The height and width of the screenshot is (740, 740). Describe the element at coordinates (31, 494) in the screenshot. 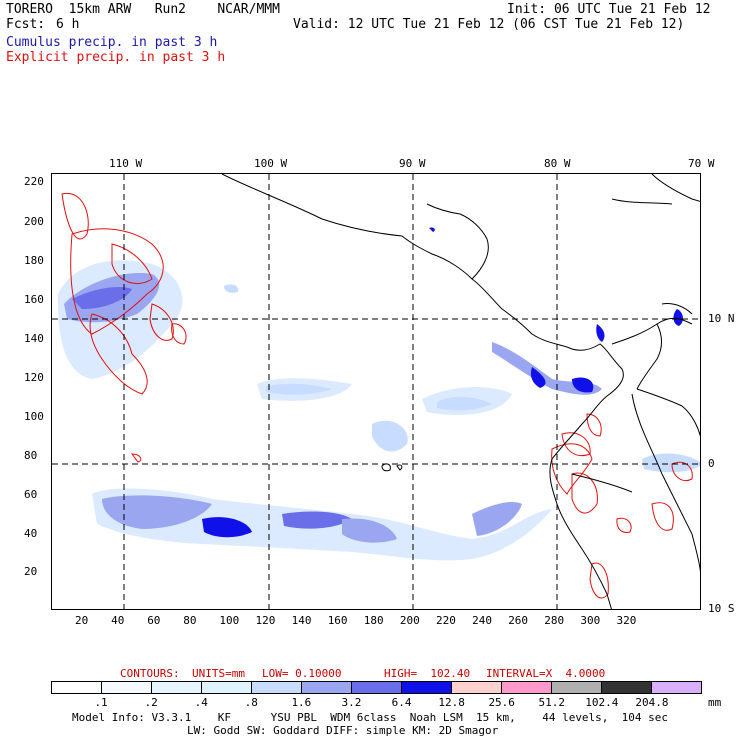

I see `y-tick-label: 60` at that location.